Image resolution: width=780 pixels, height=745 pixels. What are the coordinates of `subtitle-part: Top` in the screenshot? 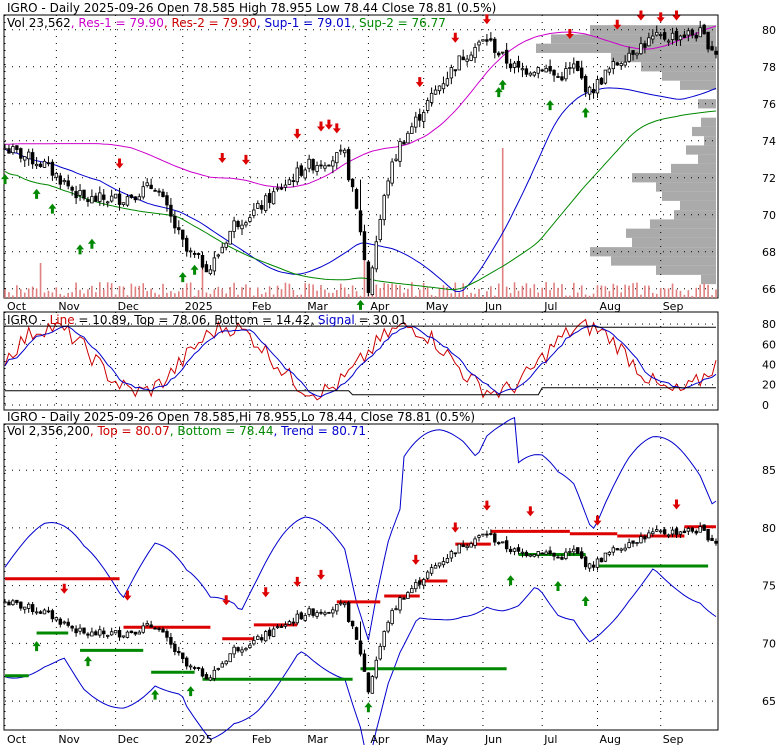 It's located at (143, 320).